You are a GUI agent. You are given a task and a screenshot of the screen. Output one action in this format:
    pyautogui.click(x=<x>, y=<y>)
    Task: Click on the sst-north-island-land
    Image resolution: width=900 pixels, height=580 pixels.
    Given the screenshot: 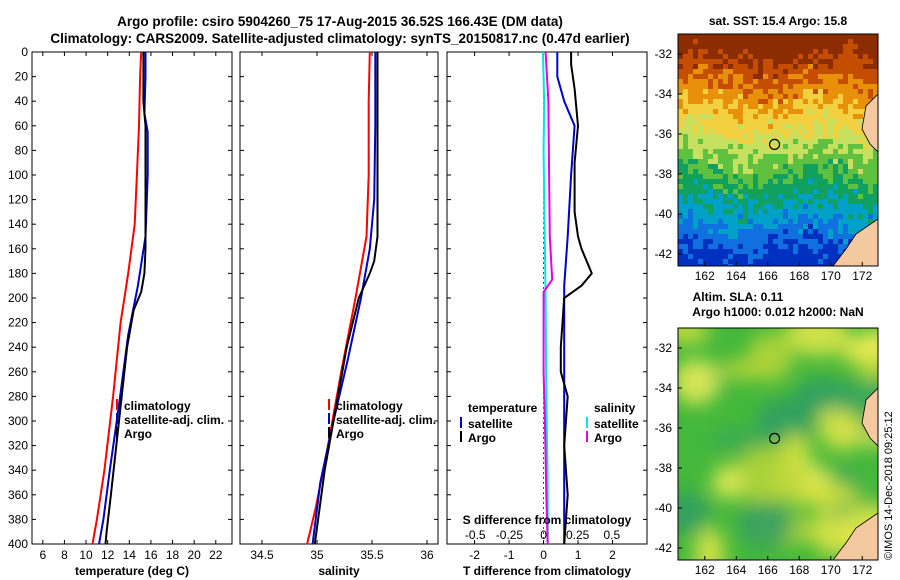 What is the action you would take?
    pyautogui.click(x=869, y=123)
    